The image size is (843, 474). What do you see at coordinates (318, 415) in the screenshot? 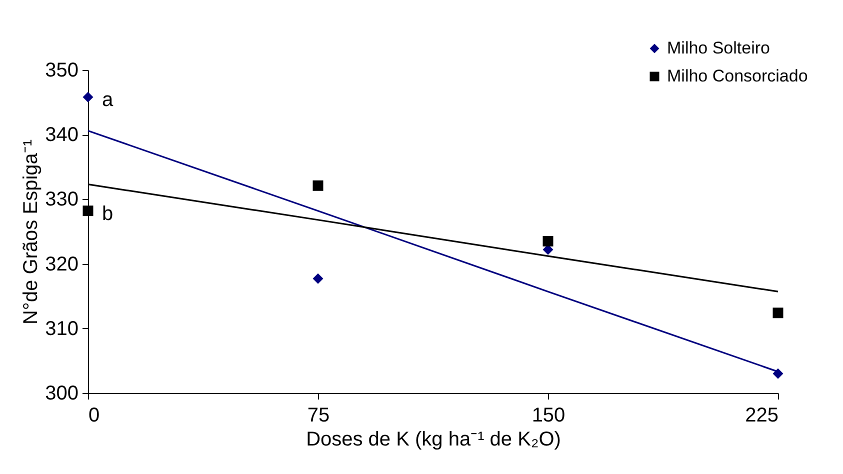
I see `x-tick-label: 75` at bounding box center [318, 415].